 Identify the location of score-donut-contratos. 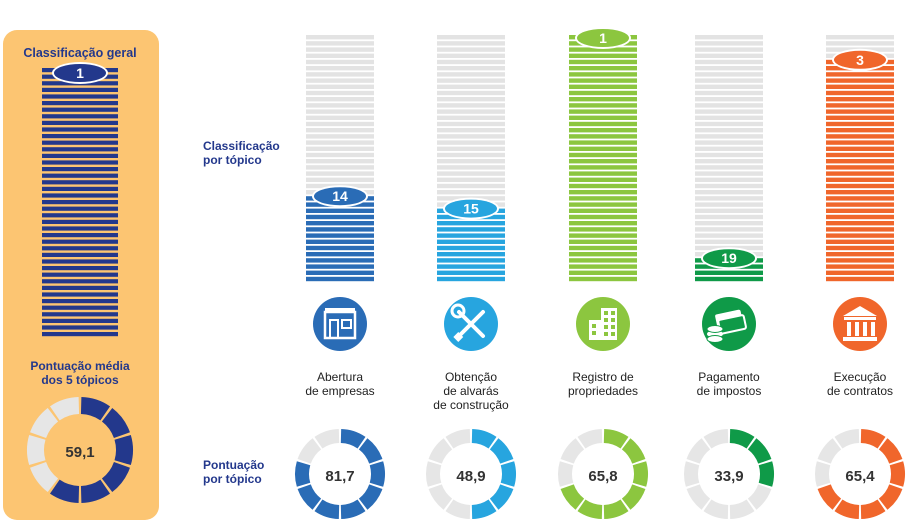
(860, 474).